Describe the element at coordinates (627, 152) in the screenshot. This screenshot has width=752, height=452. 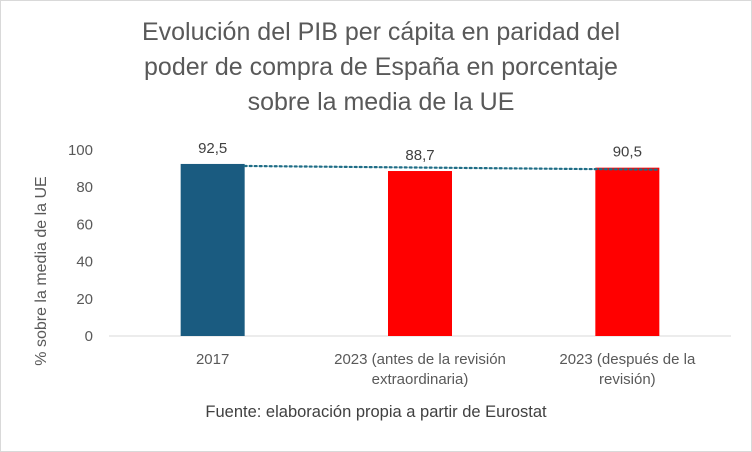
I see `data-label: 90,5` at that location.